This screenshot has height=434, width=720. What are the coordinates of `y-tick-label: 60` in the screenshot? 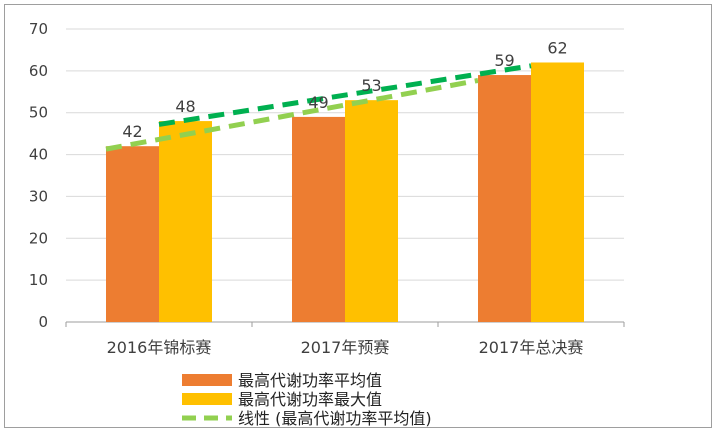 It's located at (38, 71).